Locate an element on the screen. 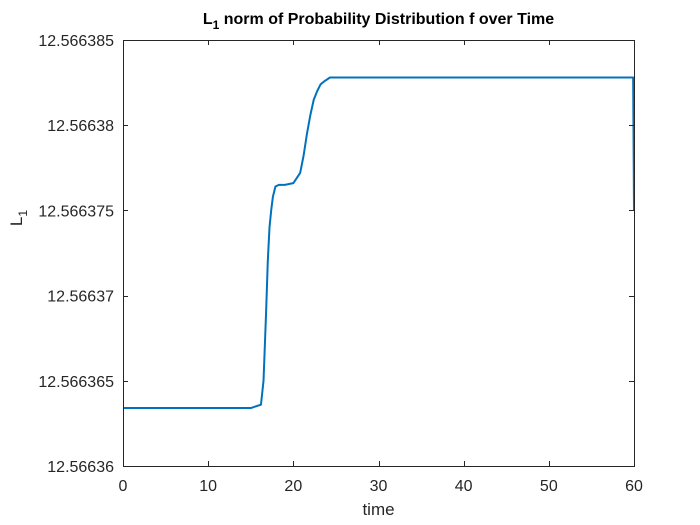  x-tick-label: 30 is located at coordinates (379, 486).